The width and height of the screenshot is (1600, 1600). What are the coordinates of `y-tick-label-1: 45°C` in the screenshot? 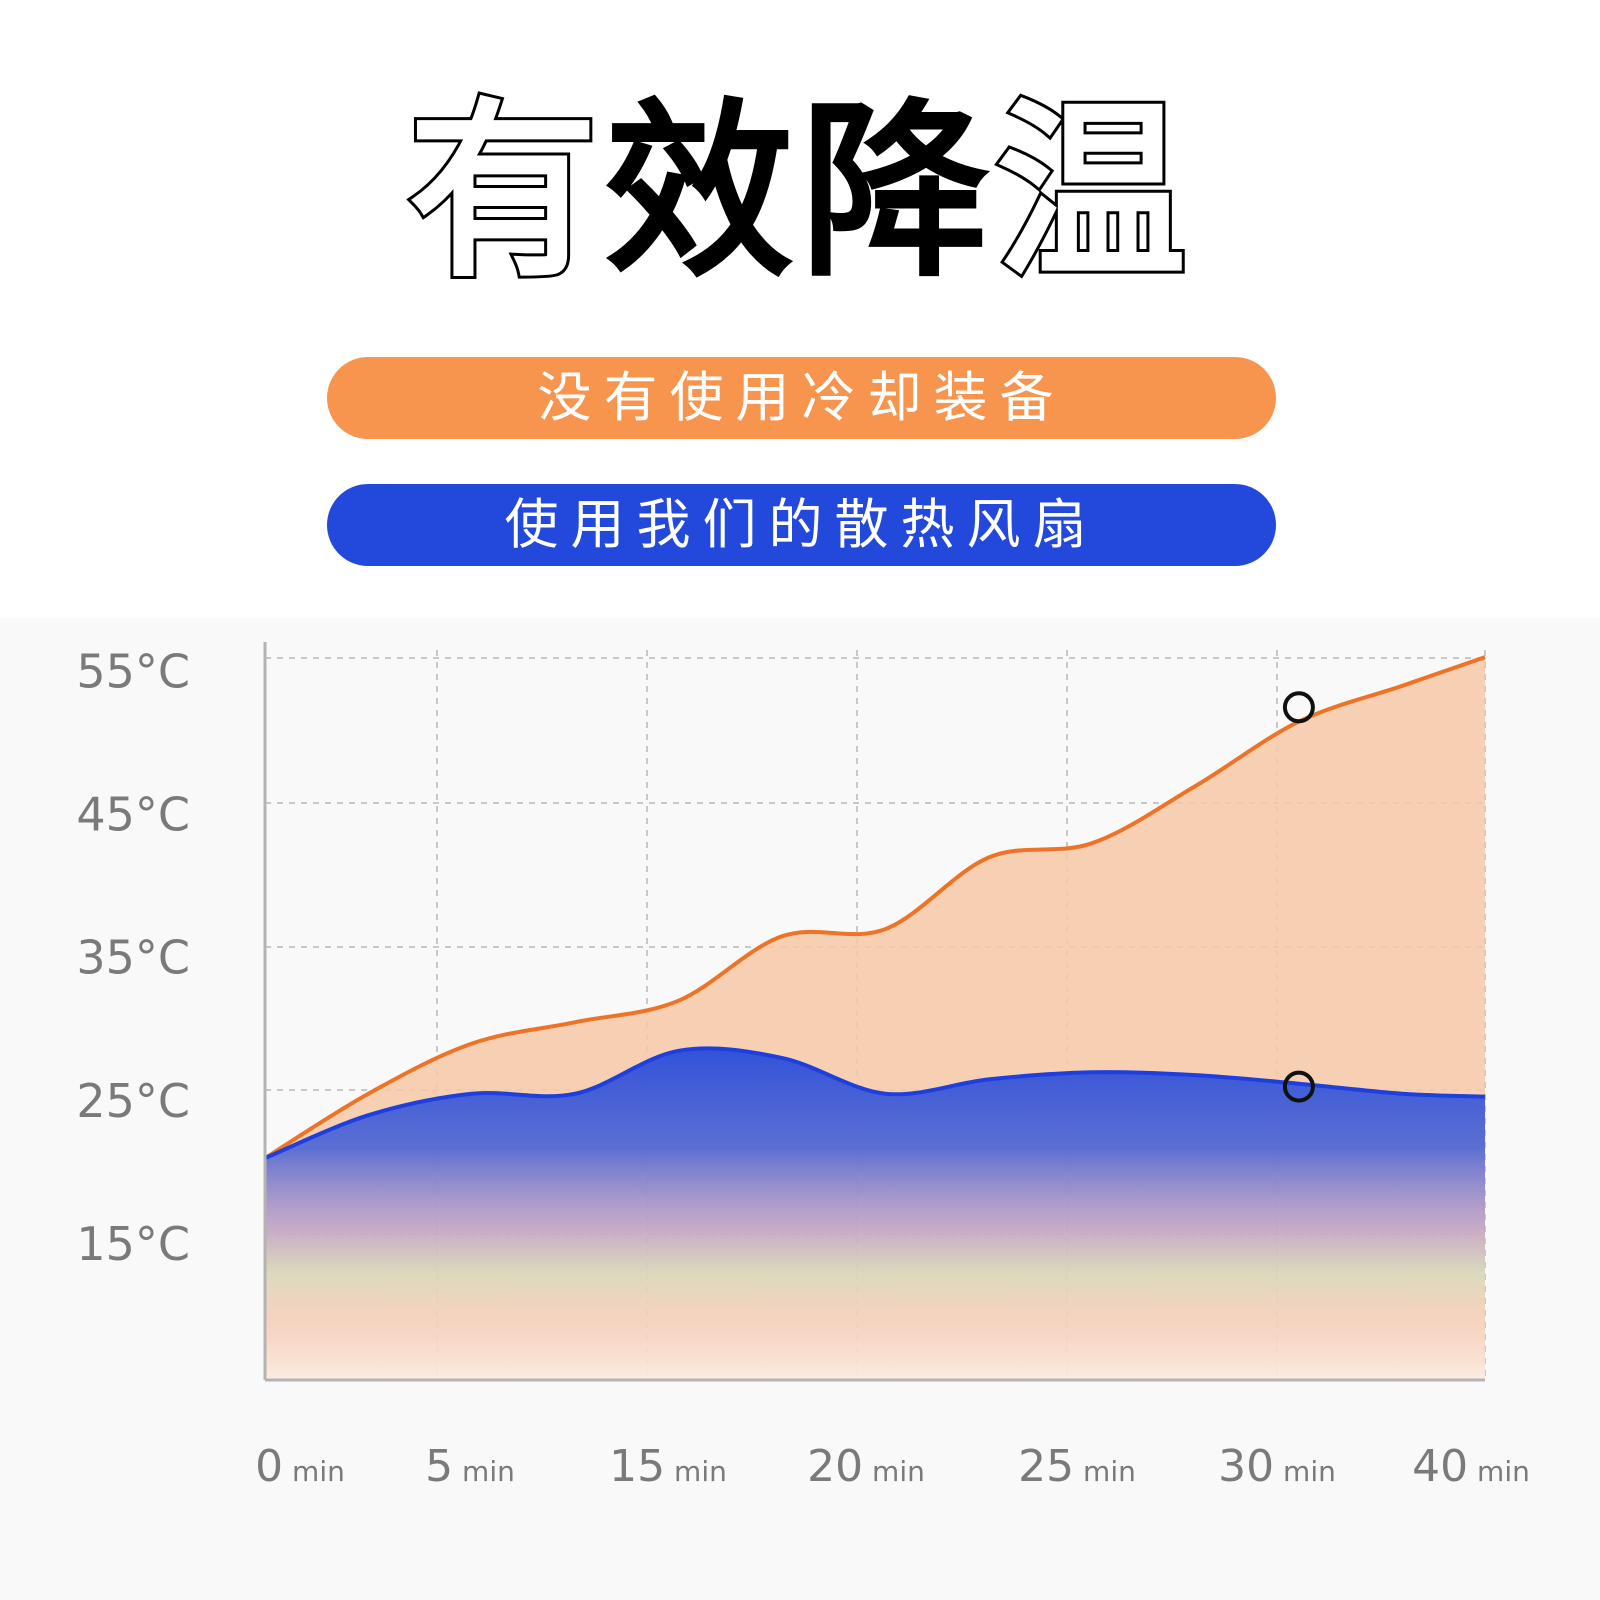 It's located at (133, 815).